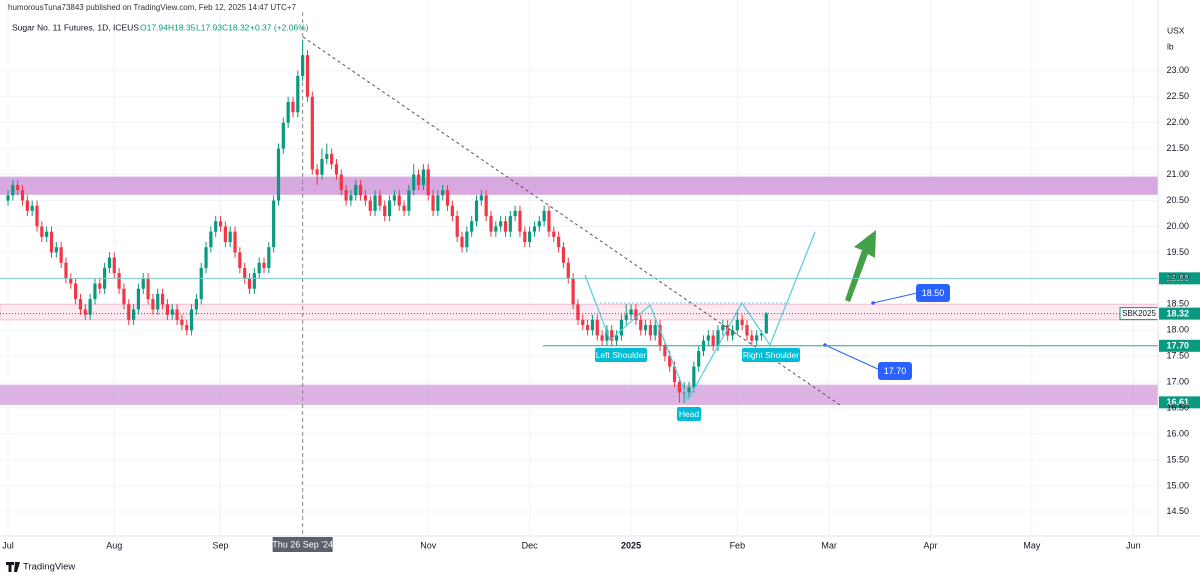 The image size is (1200, 578). I want to click on y-tick-label: 21.50, so click(1177, 148).